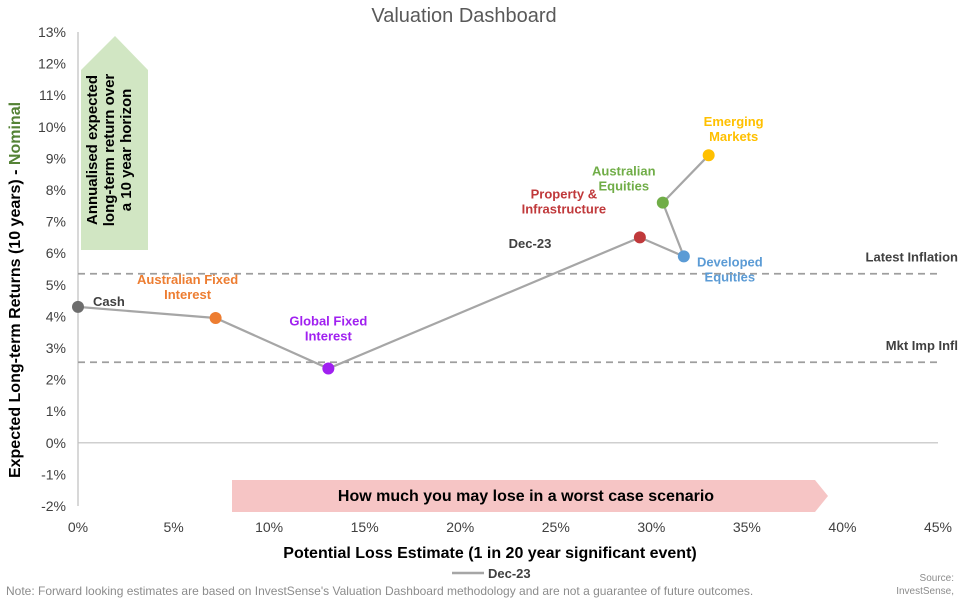  What do you see at coordinates (173, 527) in the screenshot?
I see `x-tick-label: 5%` at bounding box center [173, 527].